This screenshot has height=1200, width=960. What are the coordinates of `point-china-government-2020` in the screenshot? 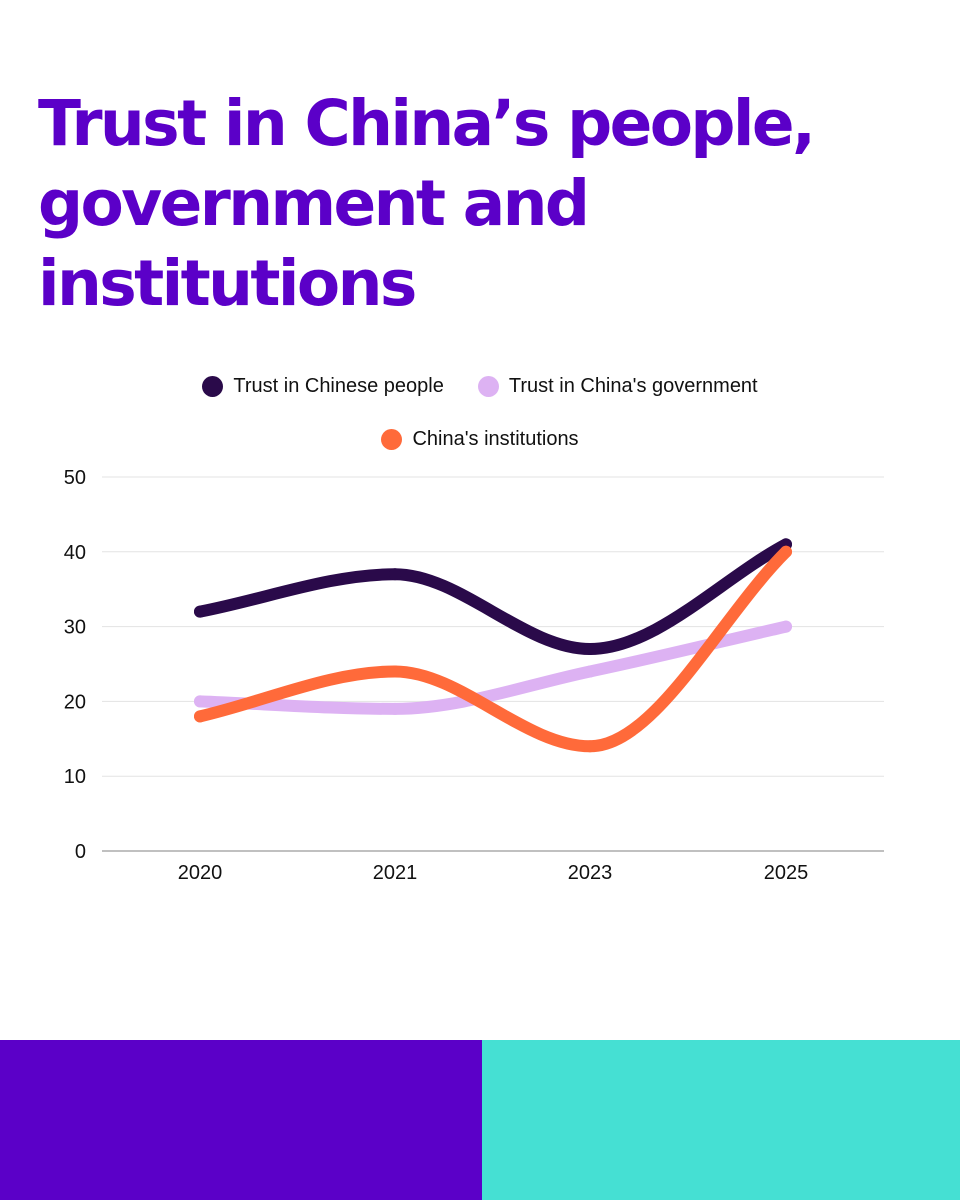 It's located at (200, 701).